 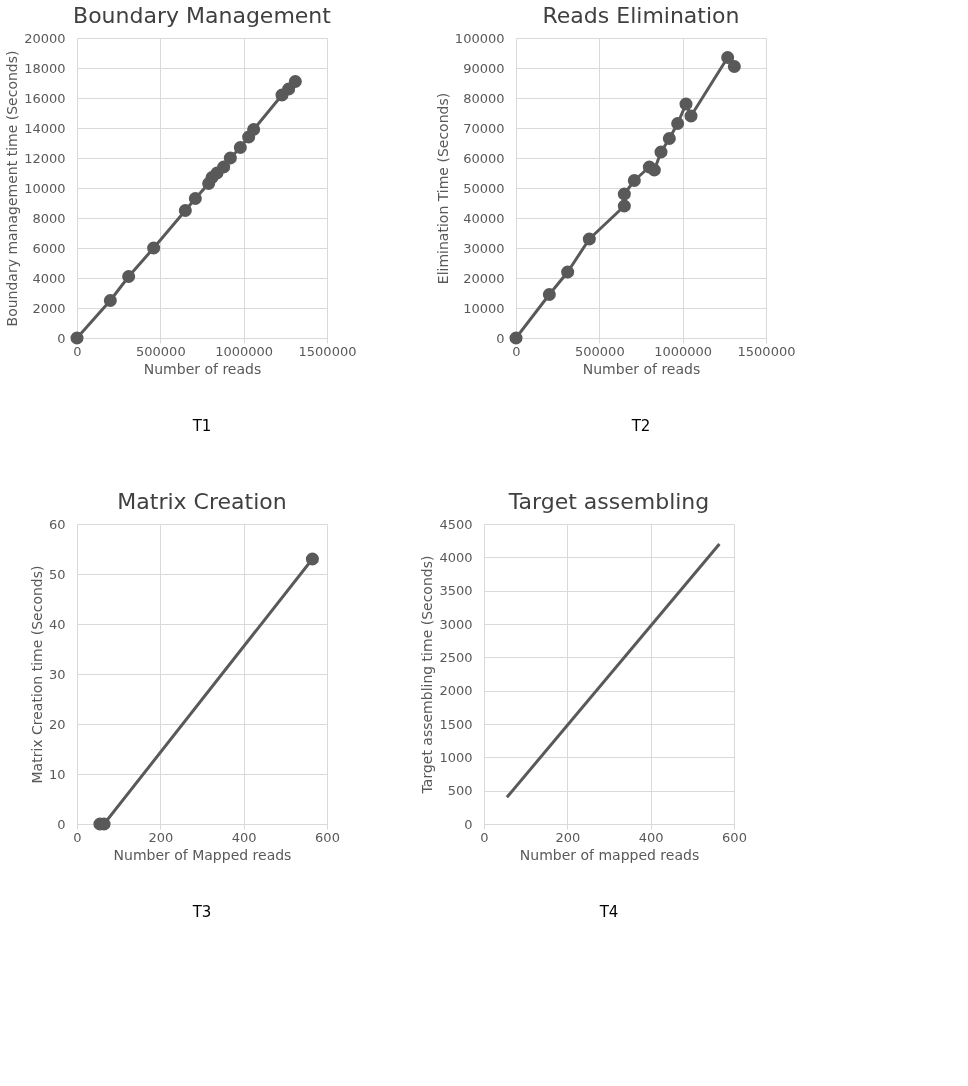 I want to click on y-tick-label: 100000, so click(x=479, y=38).